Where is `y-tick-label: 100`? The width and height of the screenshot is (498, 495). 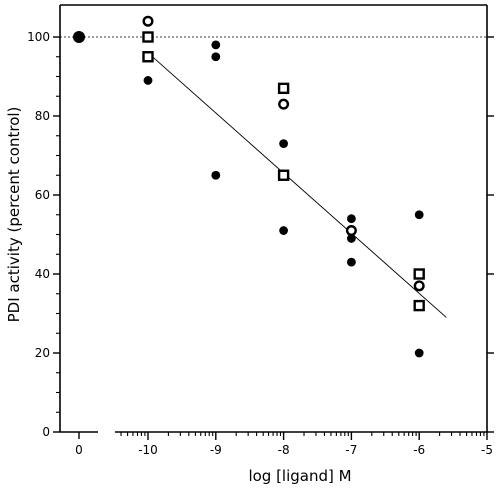
y-tick-label: 100 is located at coordinates (38, 37).